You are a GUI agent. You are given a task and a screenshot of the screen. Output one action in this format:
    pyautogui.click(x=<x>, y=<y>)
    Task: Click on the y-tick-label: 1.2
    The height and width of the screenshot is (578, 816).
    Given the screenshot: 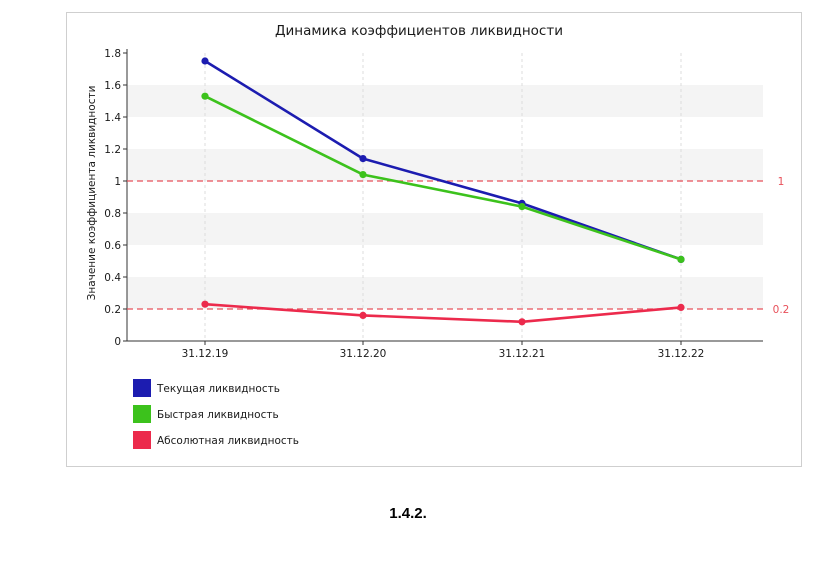 What is the action you would take?
    pyautogui.click(x=112, y=150)
    